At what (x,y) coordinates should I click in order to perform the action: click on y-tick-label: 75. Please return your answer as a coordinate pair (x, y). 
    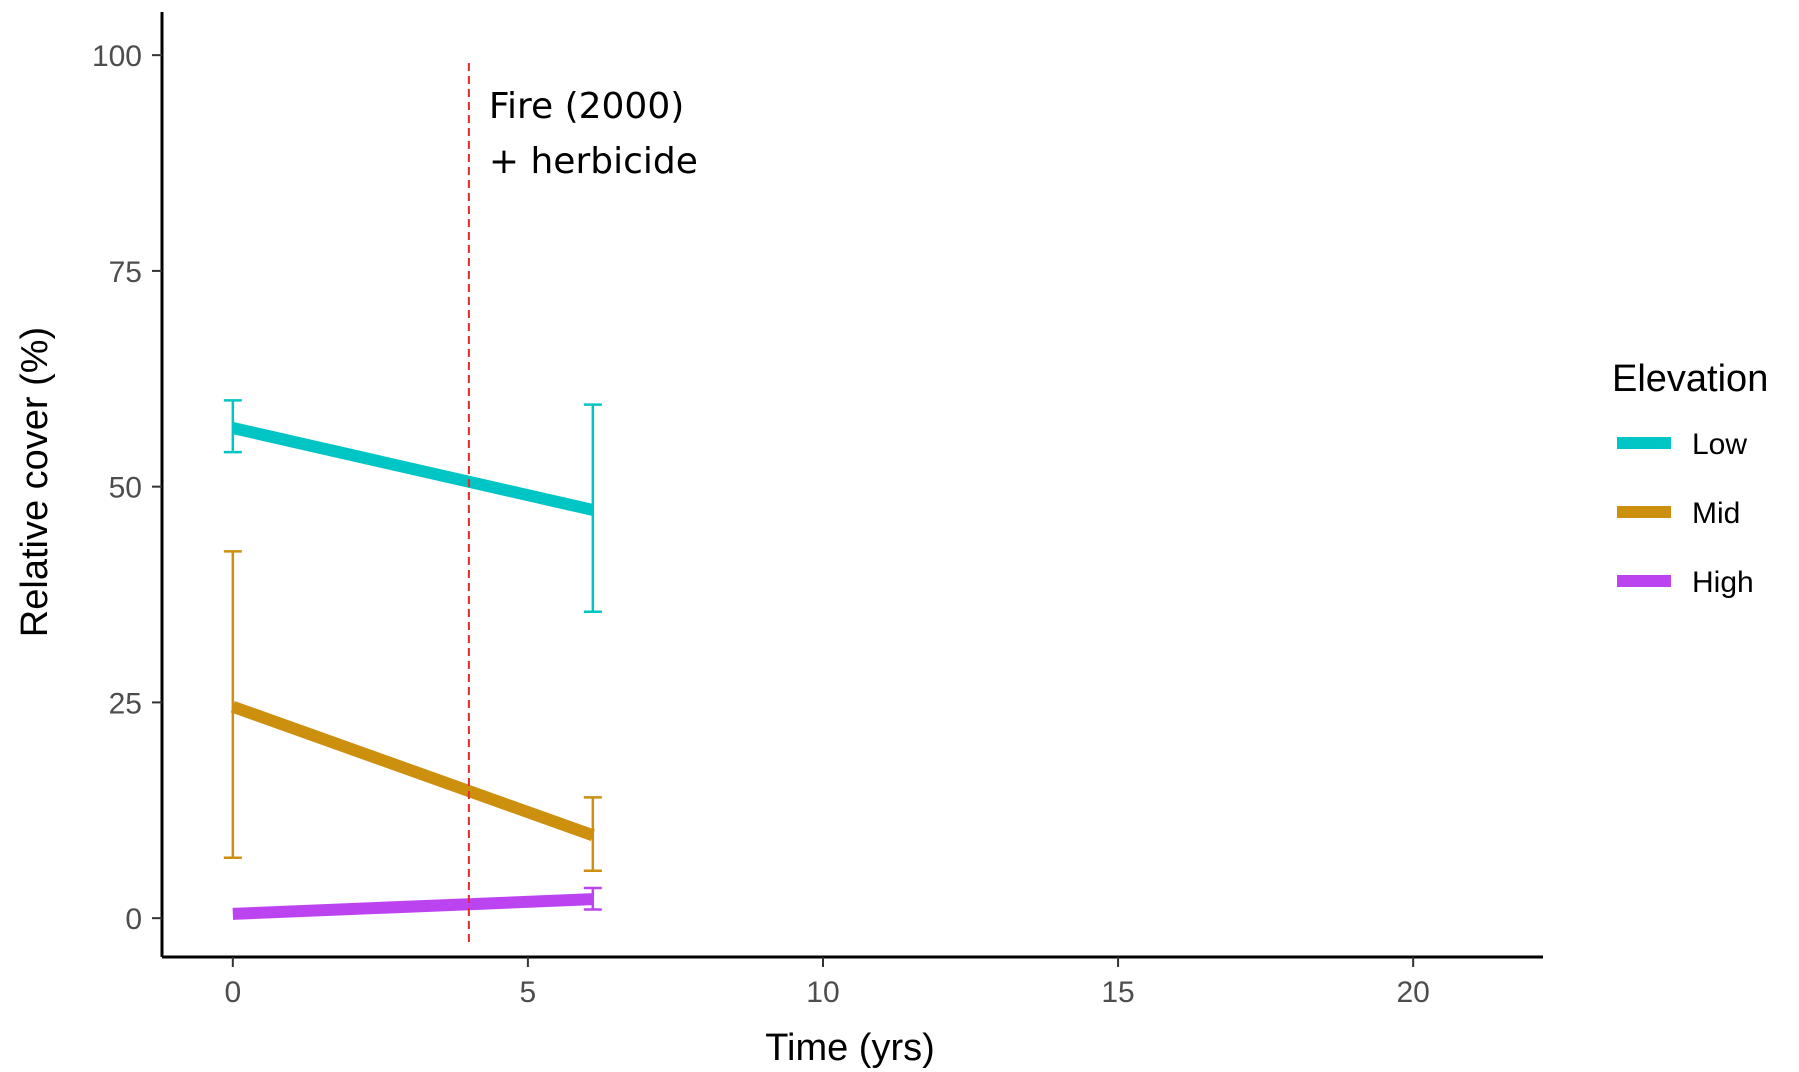
    Looking at the image, I should click on (125, 272).